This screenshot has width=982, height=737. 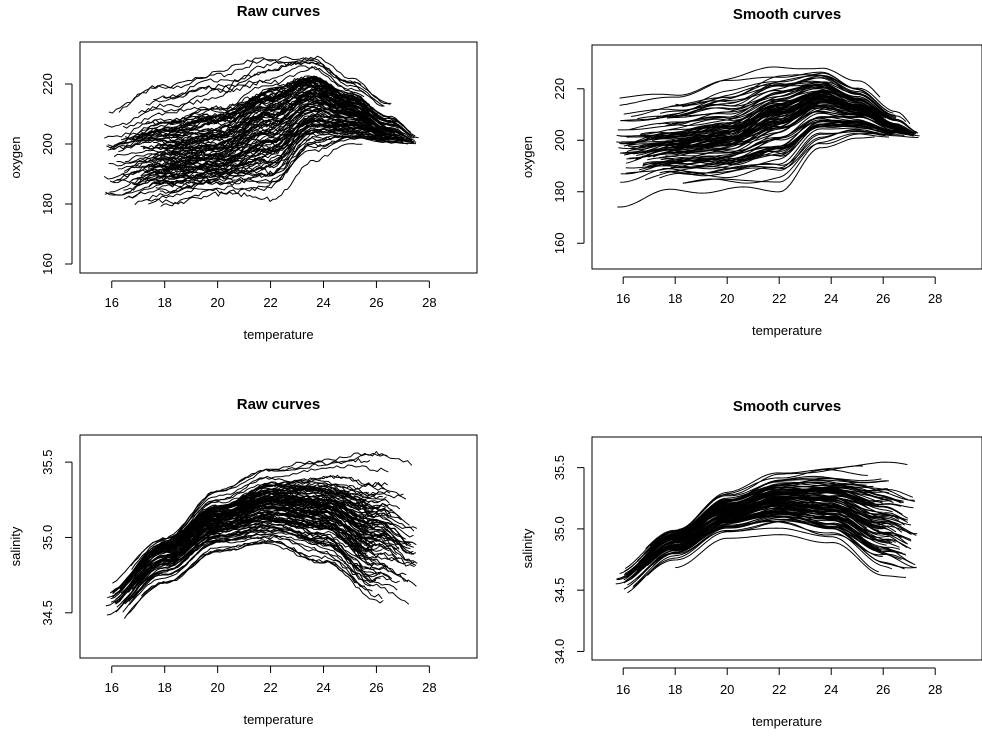 I want to click on y-tick-label: 180, so click(x=47, y=204).